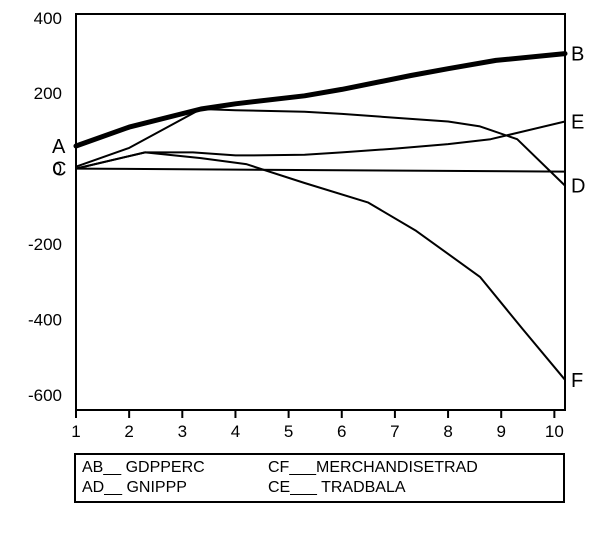 This screenshot has height=554, width=593. What do you see at coordinates (500, 431) in the screenshot?
I see `x-tick-label: 9` at bounding box center [500, 431].